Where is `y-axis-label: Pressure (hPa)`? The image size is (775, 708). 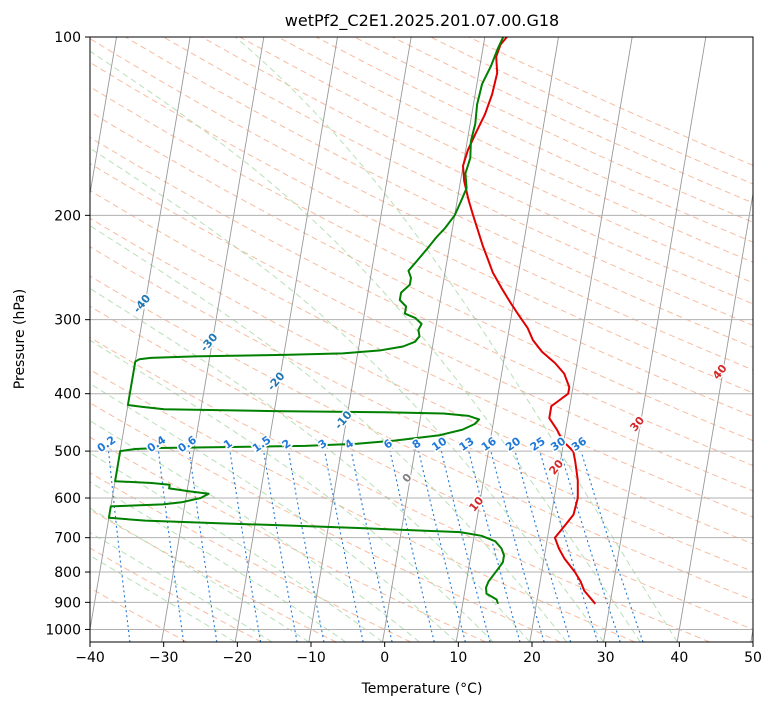 y-axis-label: Pressure (hPa) is located at coordinates (20, 339).